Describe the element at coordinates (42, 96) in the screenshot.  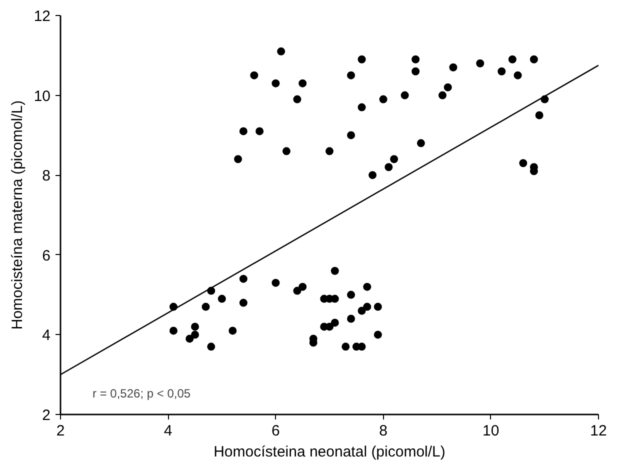
I see `y-tick-label: 10` at that location.